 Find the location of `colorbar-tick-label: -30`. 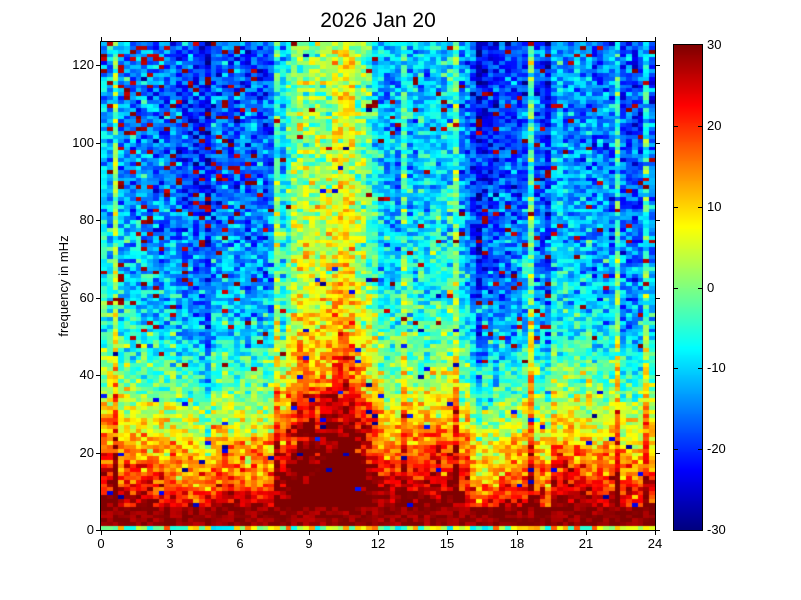

colorbar-tick-label: -30 is located at coordinates (716, 529).